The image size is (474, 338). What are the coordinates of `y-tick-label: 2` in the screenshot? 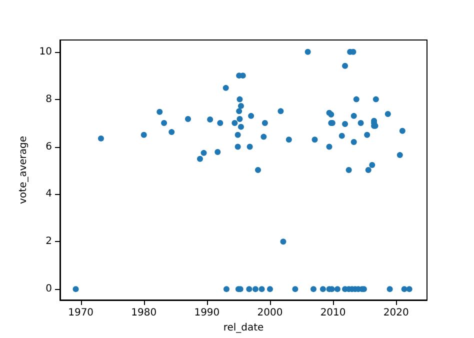 It's located at (49, 242).